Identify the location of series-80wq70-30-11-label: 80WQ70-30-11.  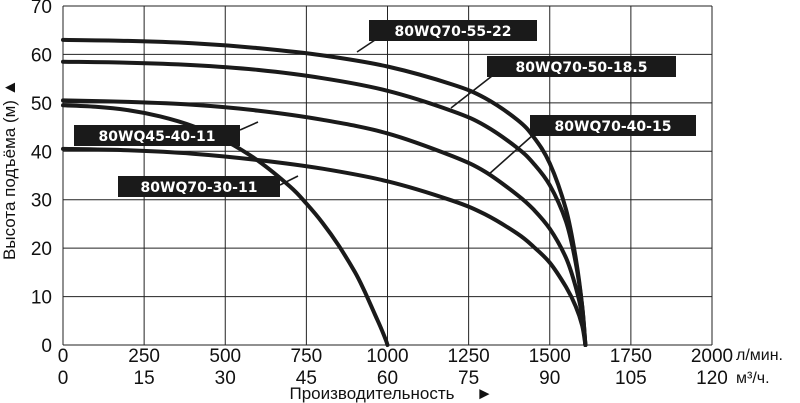
(199, 188).